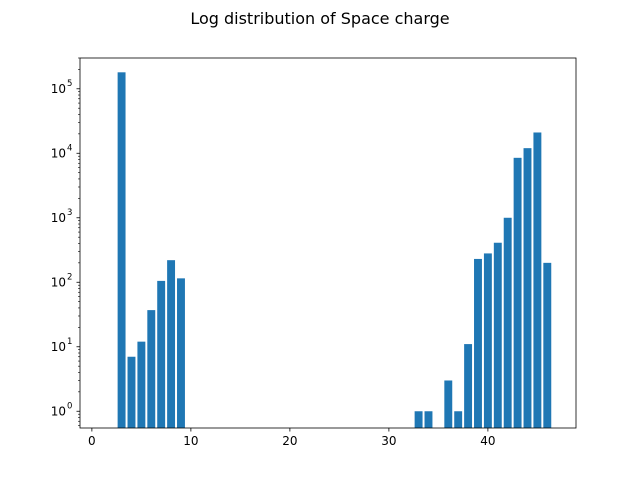  What do you see at coordinates (69, 342) in the screenshot?
I see `y-tick-exponent: 1` at bounding box center [69, 342].